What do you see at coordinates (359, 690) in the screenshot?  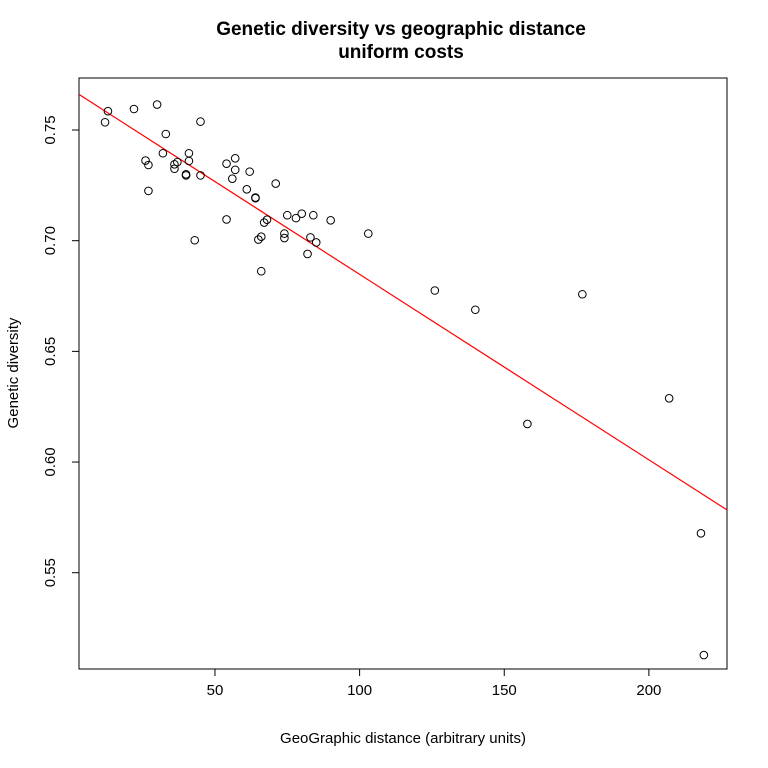 I see `x-tick-label: 100` at bounding box center [359, 690].